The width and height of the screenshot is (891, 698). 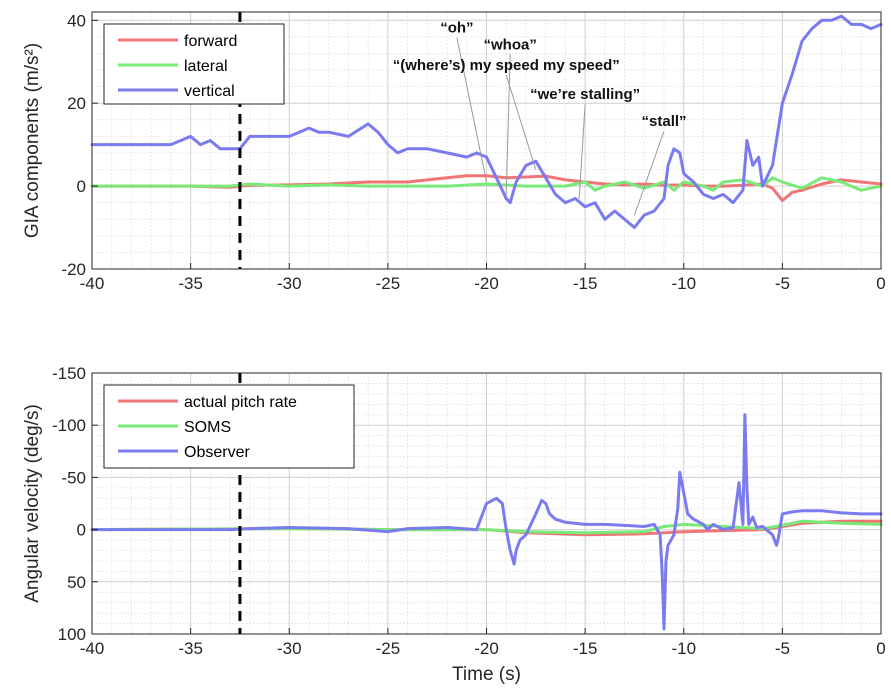 I want to click on series-line-forward, so click(x=486, y=188).